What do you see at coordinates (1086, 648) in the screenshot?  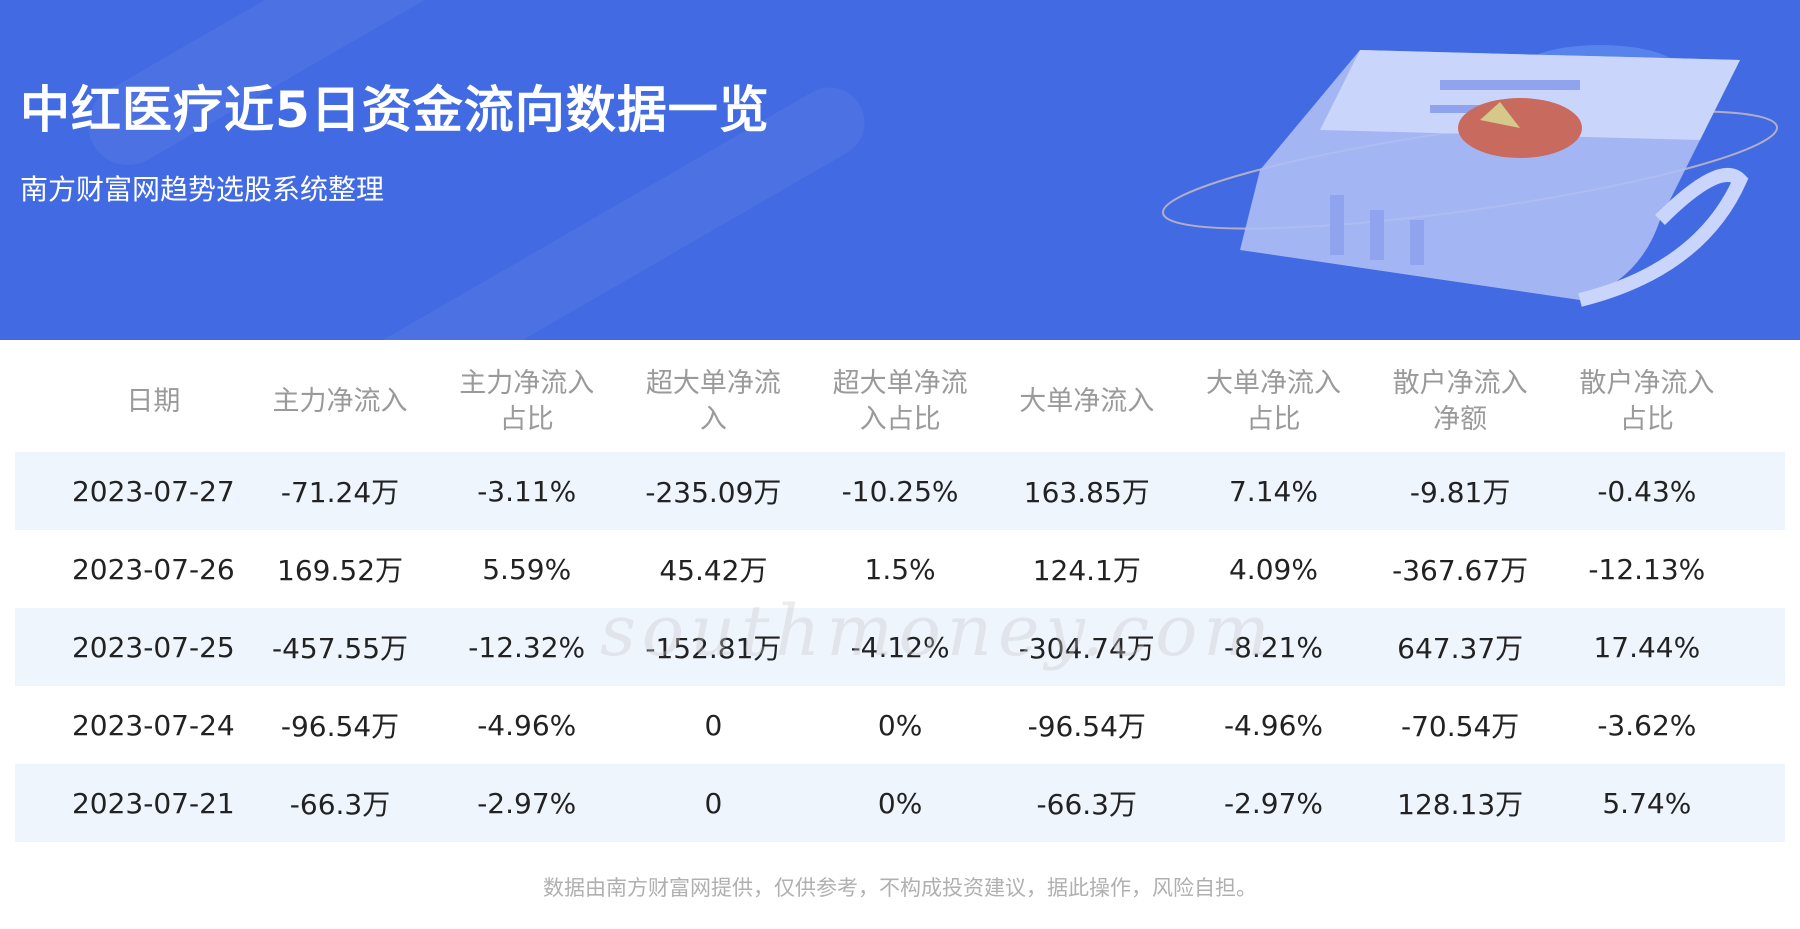 I see `table-cell: -304.74万` at bounding box center [1086, 648].